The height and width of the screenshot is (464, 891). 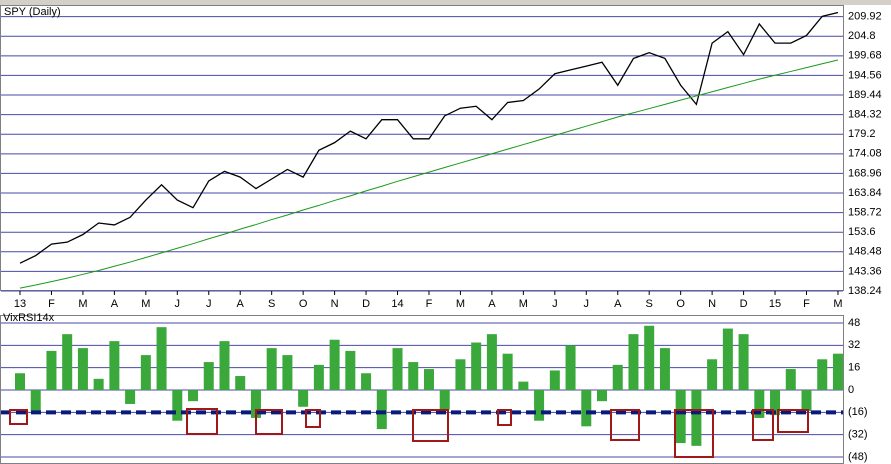 What do you see at coordinates (862, 232) in the screenshot?
I see `y-tick-label: 153.6` at bounding box center [862, 232].